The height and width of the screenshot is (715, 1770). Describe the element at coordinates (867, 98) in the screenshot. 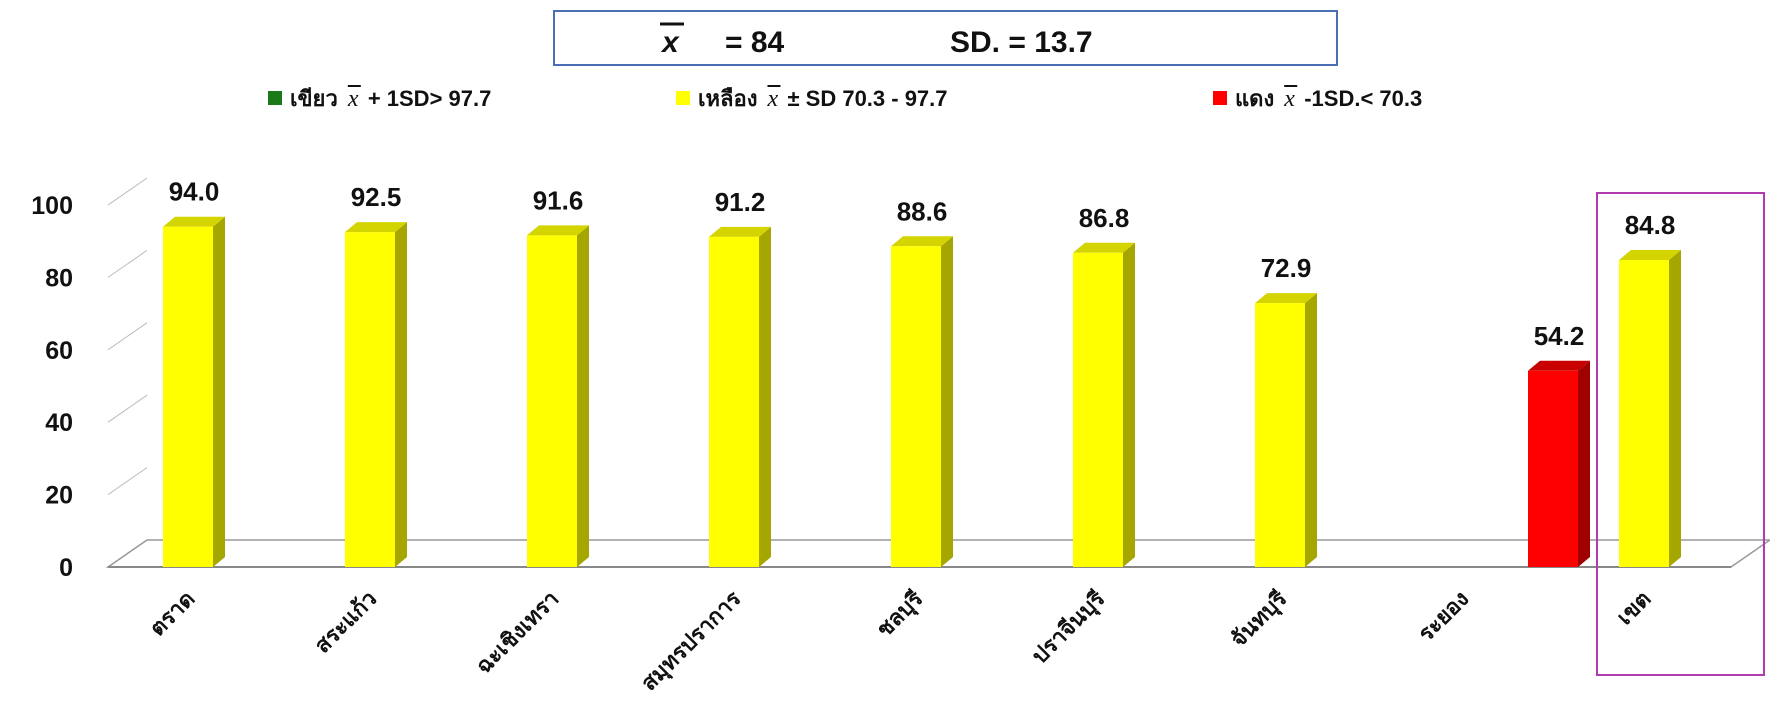

I see `legend-range: ± SD 70.3 - 97.7` at that location.